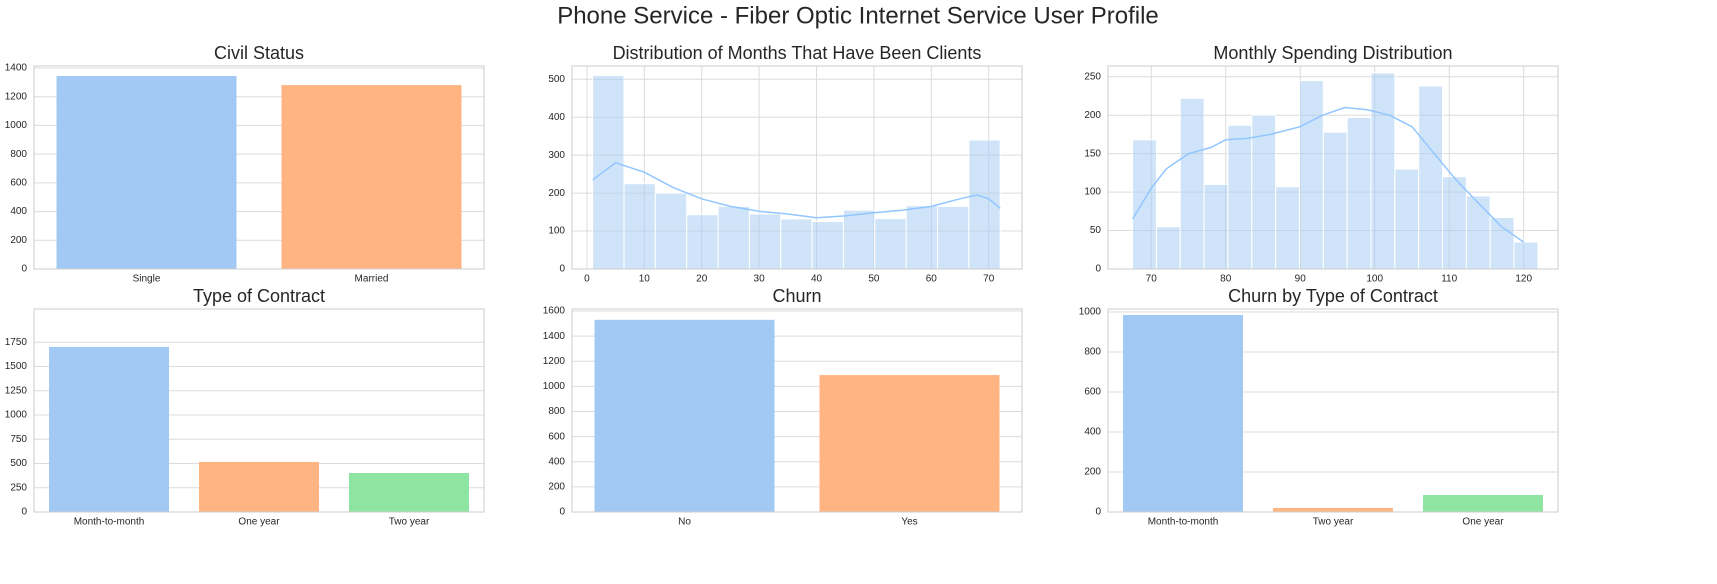  I want to click on chart-title: Type of Contract, so click(259, 296).